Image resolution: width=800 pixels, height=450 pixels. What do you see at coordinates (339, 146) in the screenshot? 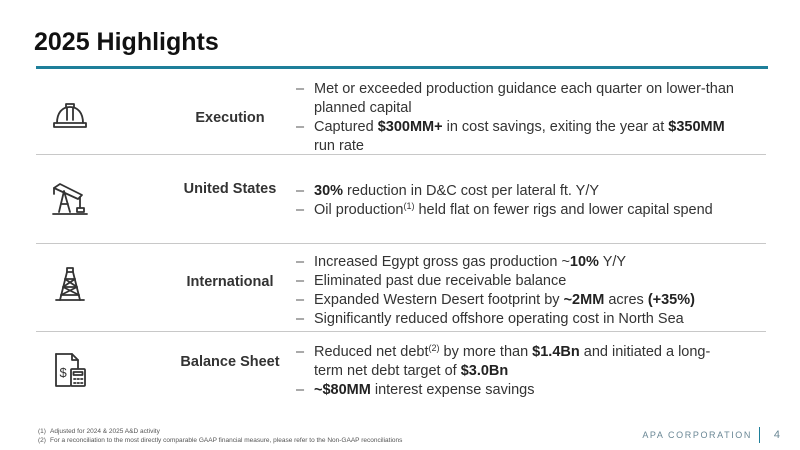
I see `bullet-text: run rate` at bounding box center [339, 146].